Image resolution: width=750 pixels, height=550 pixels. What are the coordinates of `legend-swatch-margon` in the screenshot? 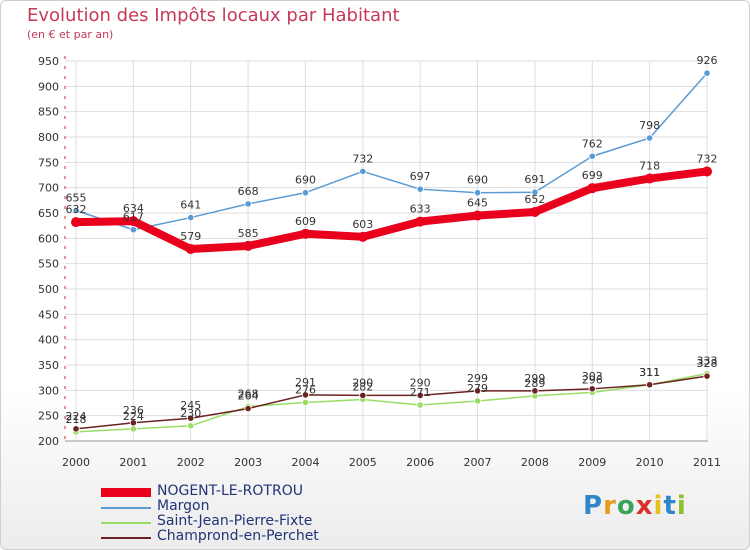 It's located at (126, 508).